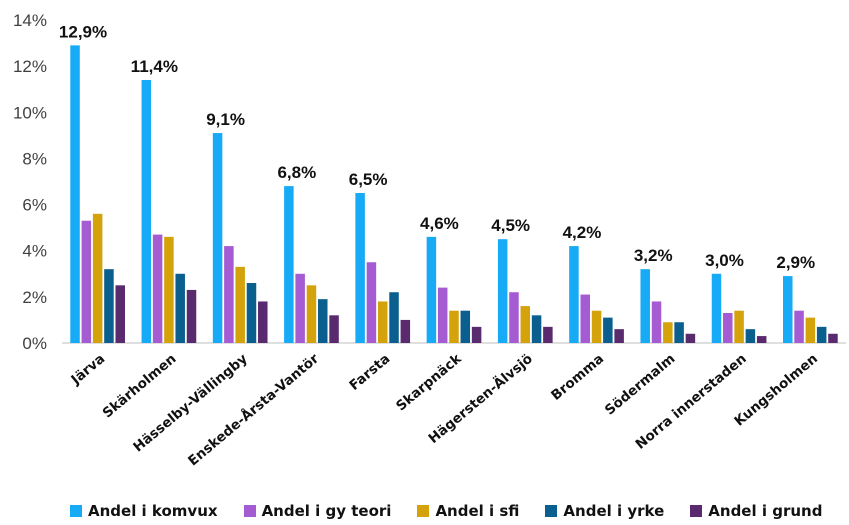 The width and height of the screenshot is (849, 525). Describe the element at coordinates (640, 385) in the screenshot. I see `category-label: Södermalm` at that location.